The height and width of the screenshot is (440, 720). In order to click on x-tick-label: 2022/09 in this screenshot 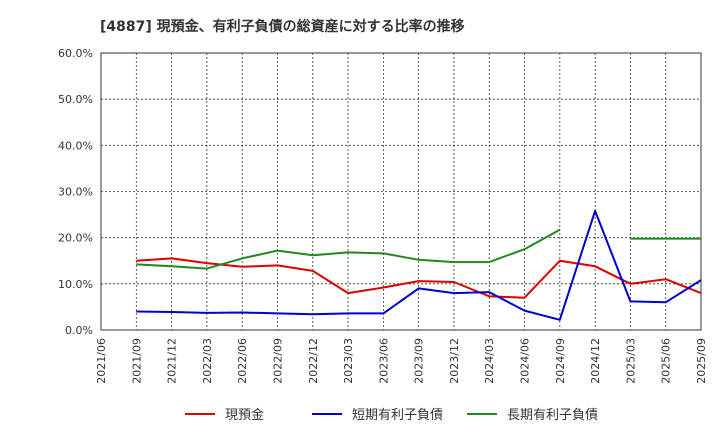, I will do `click(277, 361)`.